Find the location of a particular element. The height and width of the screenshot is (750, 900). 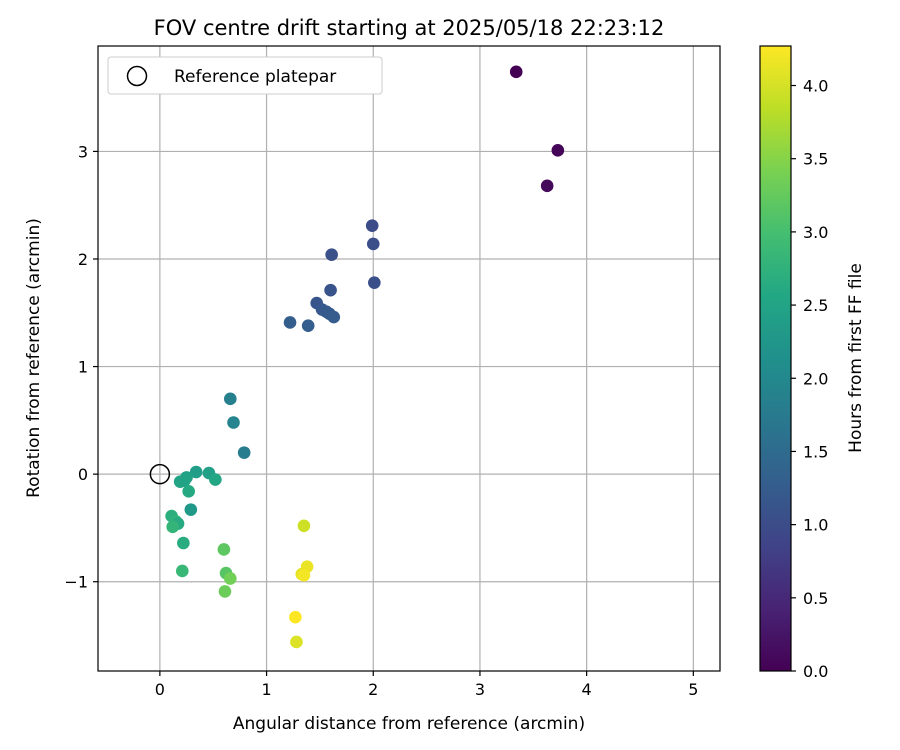

y-tick-label: 0 is located at coordinates (83, 474).